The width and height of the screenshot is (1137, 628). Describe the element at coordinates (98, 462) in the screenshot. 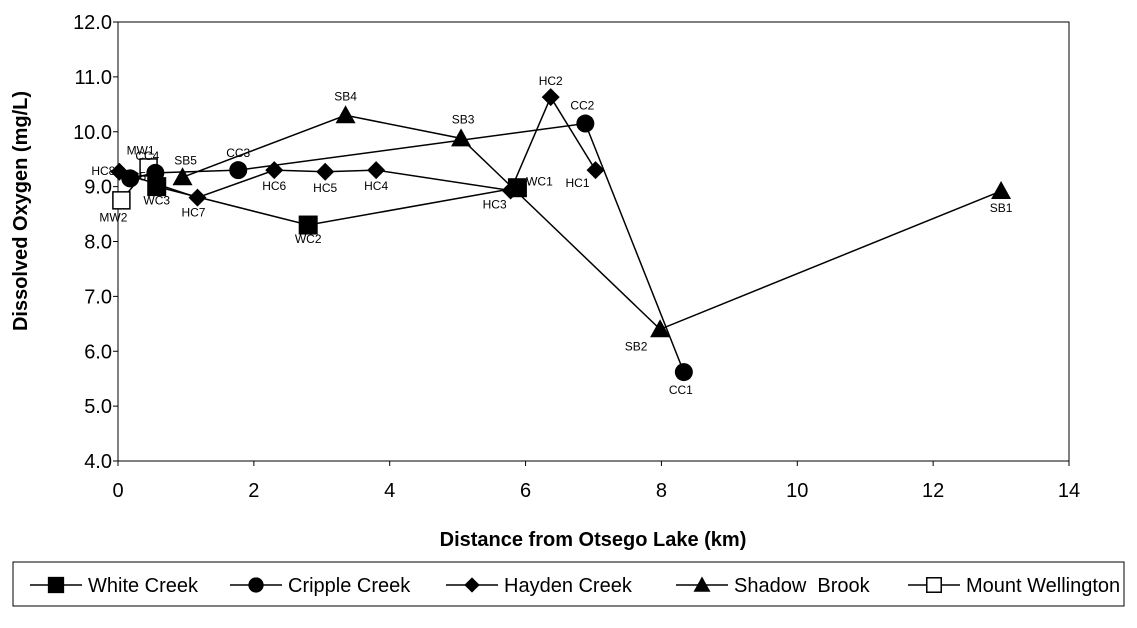

I see `y-tick-label: 4.0` at that location.